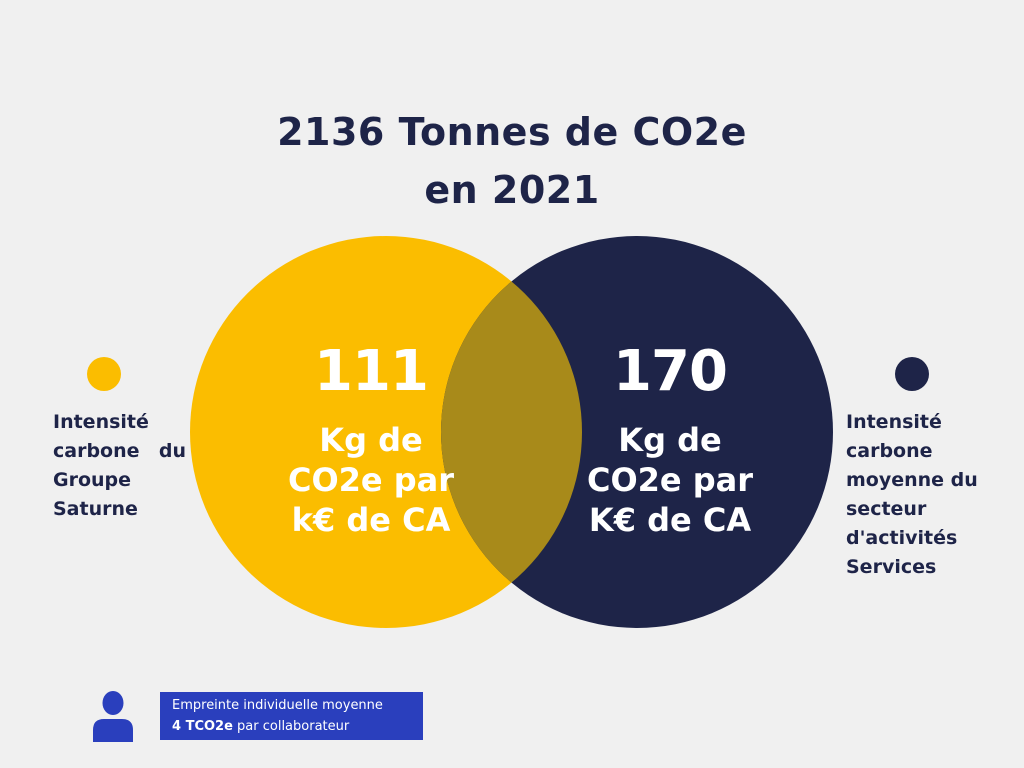 This screenshot has height=768, width=1024. What do you see at coordinates (202, 726) in the screenshot?
I see `footprint-value: 4 TCO2e` at bounding box center [202, 726].